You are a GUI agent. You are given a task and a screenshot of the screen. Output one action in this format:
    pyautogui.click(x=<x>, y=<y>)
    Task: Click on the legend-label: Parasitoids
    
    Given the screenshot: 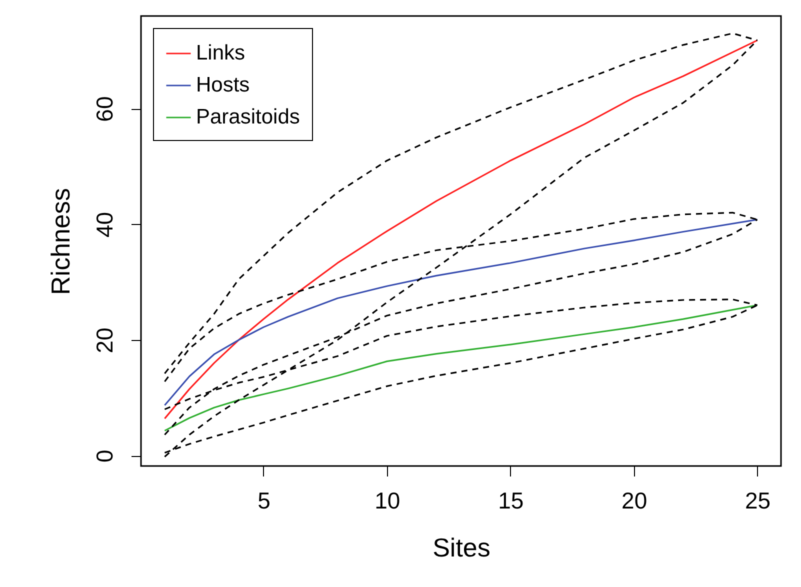 What is the action you would take?
    pyautogui.click(x=248, y=117)
    